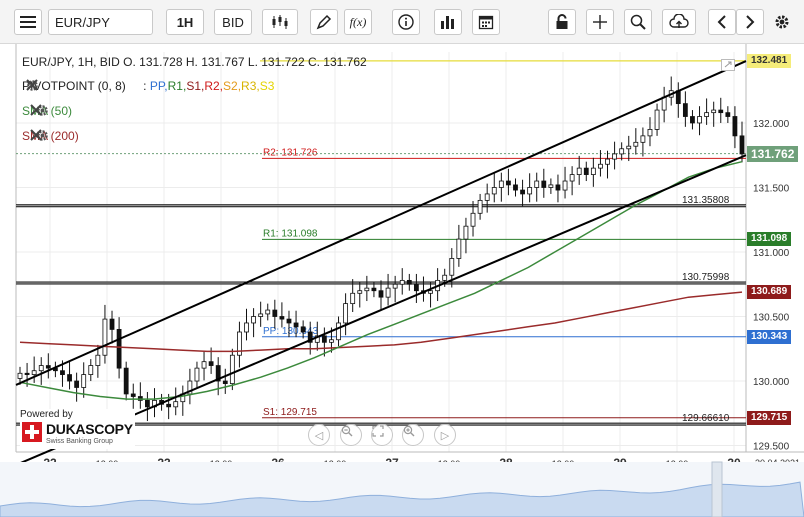 The height and width of the screenshot is (517, 804). Describe the element at coordinates (409, 431) in the screenshot. I see `zoom-in-icon` at that location.